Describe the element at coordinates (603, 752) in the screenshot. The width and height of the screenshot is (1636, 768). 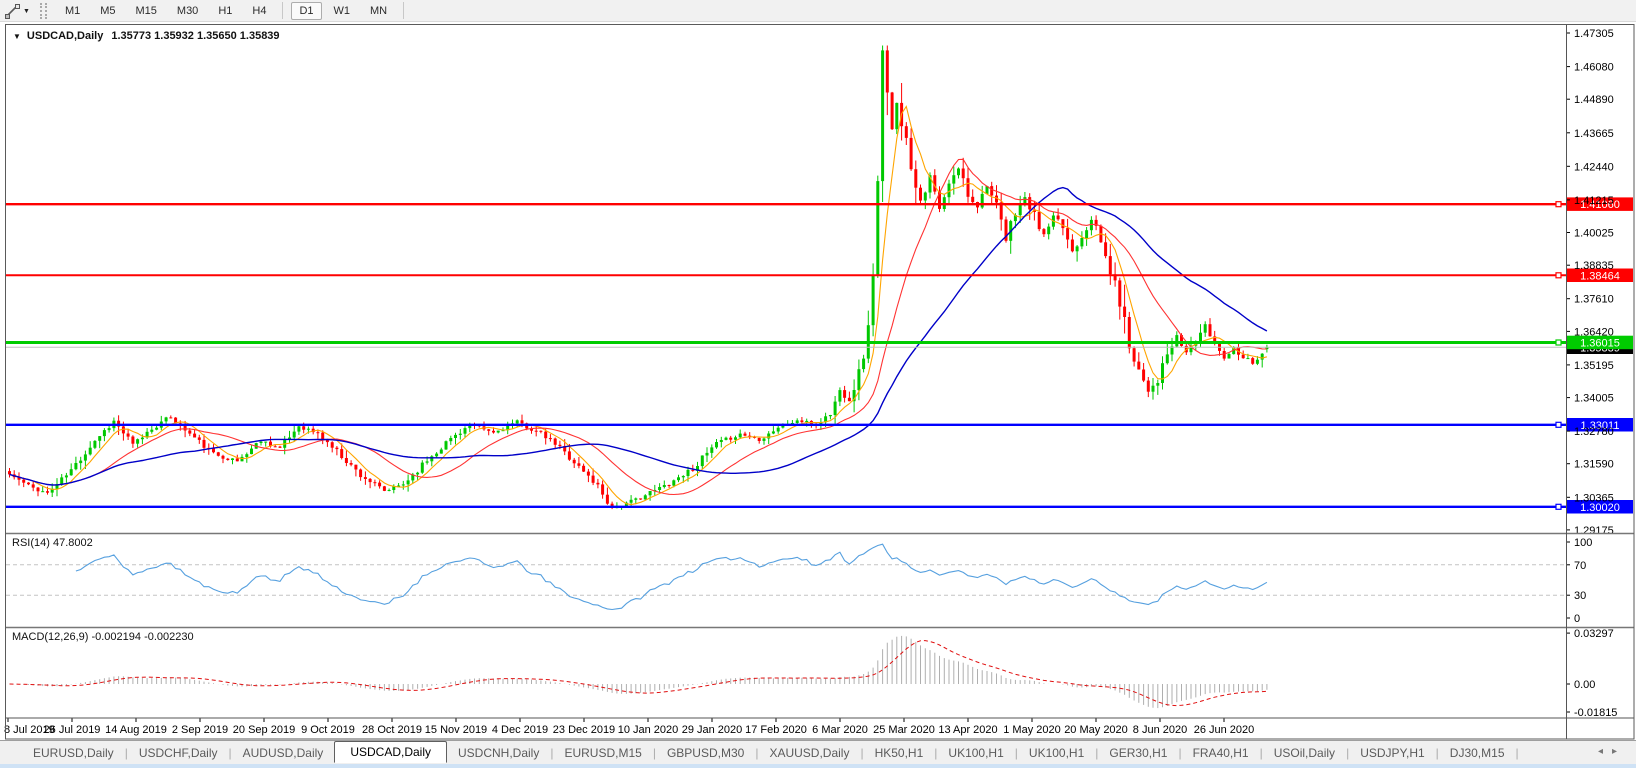
I see `chart-tab-eurusd-m15: EURUSD,M15` at that location.